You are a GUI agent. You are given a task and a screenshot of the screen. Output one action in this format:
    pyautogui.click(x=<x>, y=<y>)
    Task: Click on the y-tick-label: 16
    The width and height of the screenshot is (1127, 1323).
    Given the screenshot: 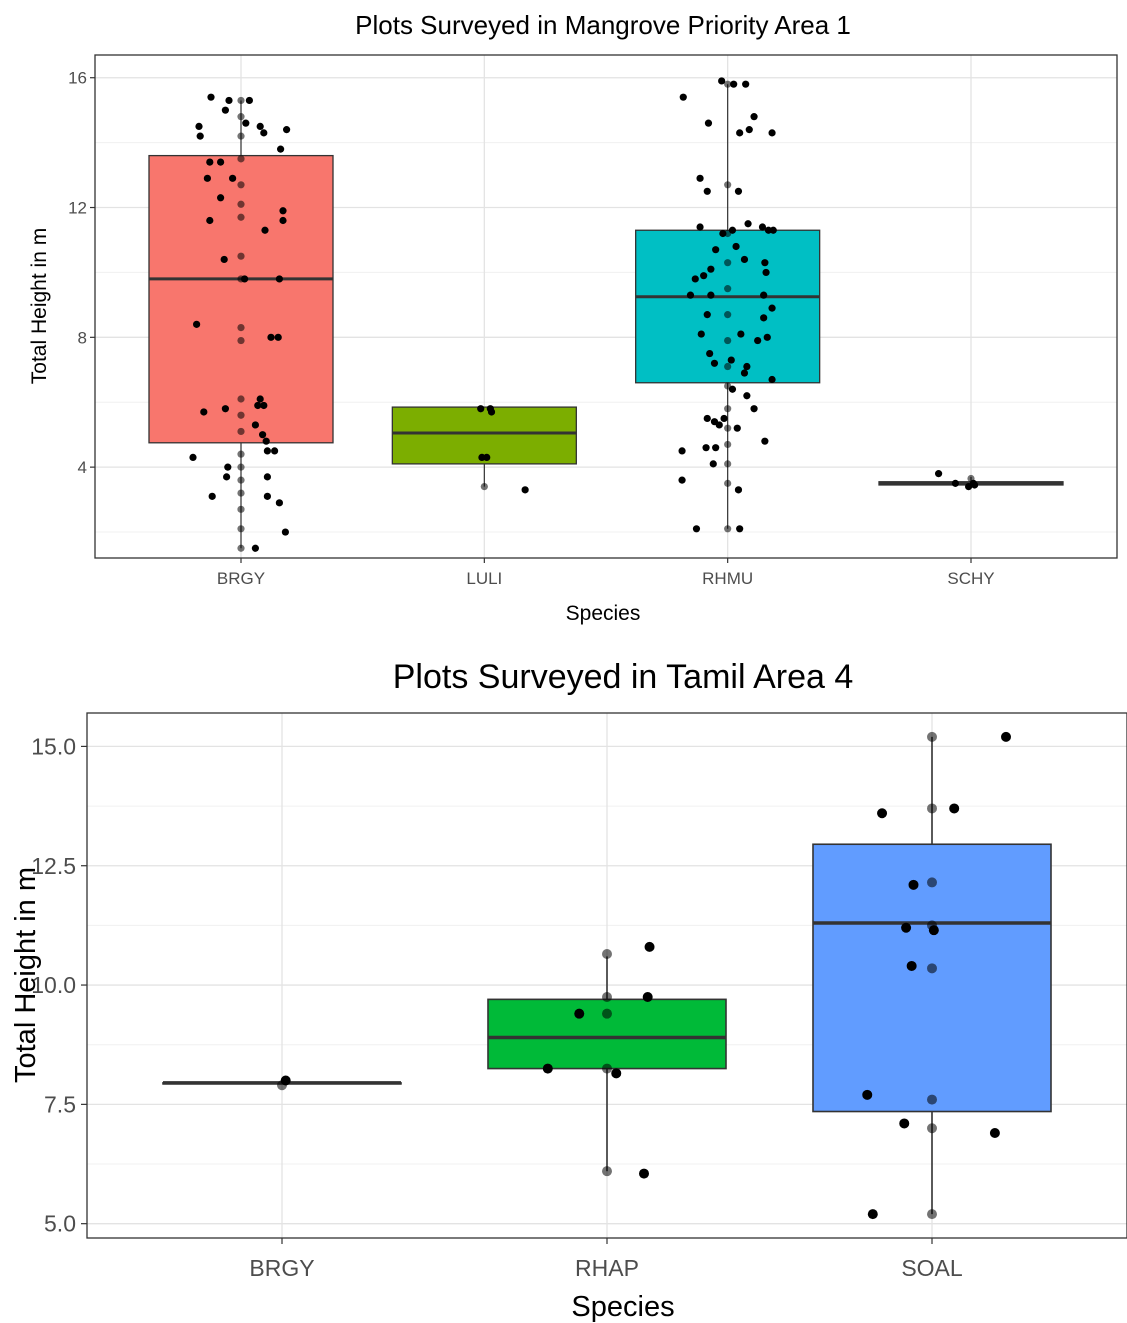 What is the action you would take?
    pyautogui.click(x=77, y=78)
    